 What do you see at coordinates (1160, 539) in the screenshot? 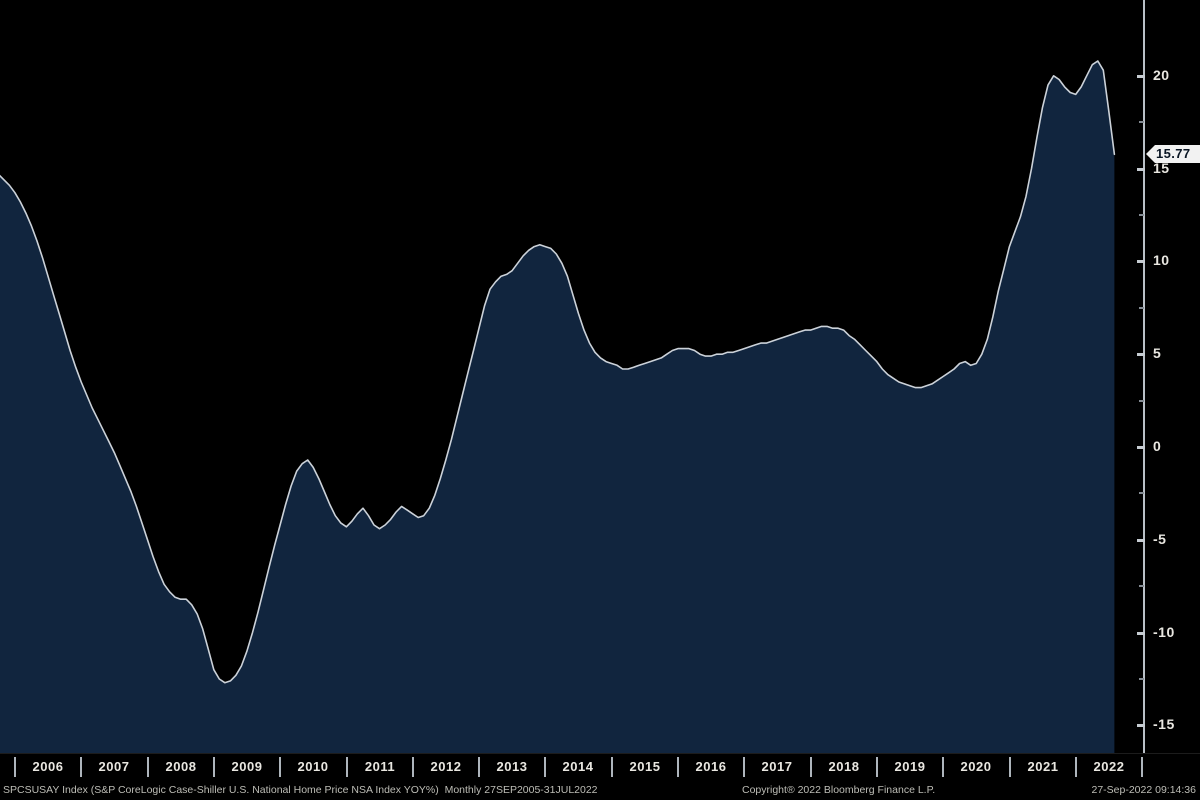
I see `y-axis-label: -5` at bounding box center [1160, 539].